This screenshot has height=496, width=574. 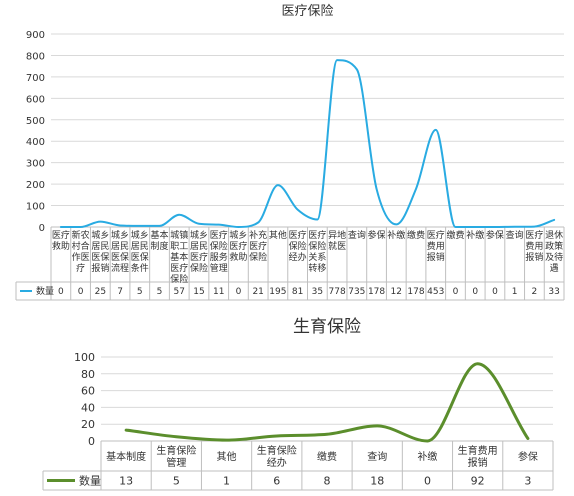 What do you see at coordinates (276, 480) in the screenshot?
I see `data-value-label: 6` at bounding box center [276, 480].